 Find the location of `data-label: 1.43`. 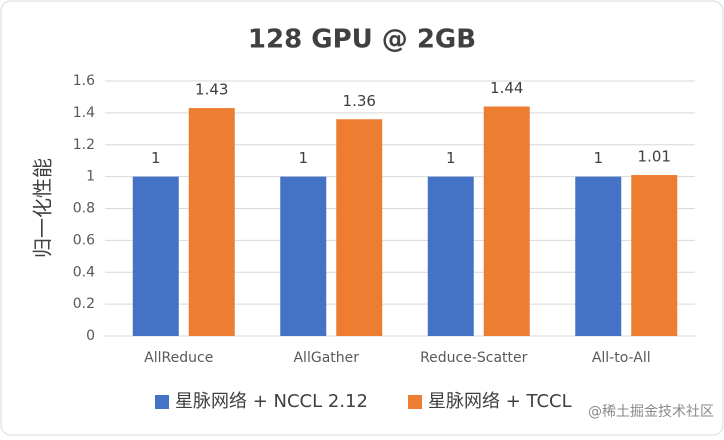

data-label: 1.43 is located at coordinates (211, 90).